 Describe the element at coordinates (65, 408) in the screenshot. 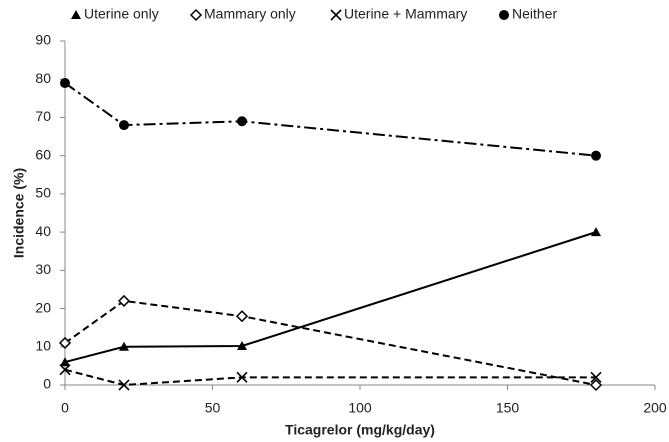

I see `x-tick-label: 0` at that location.